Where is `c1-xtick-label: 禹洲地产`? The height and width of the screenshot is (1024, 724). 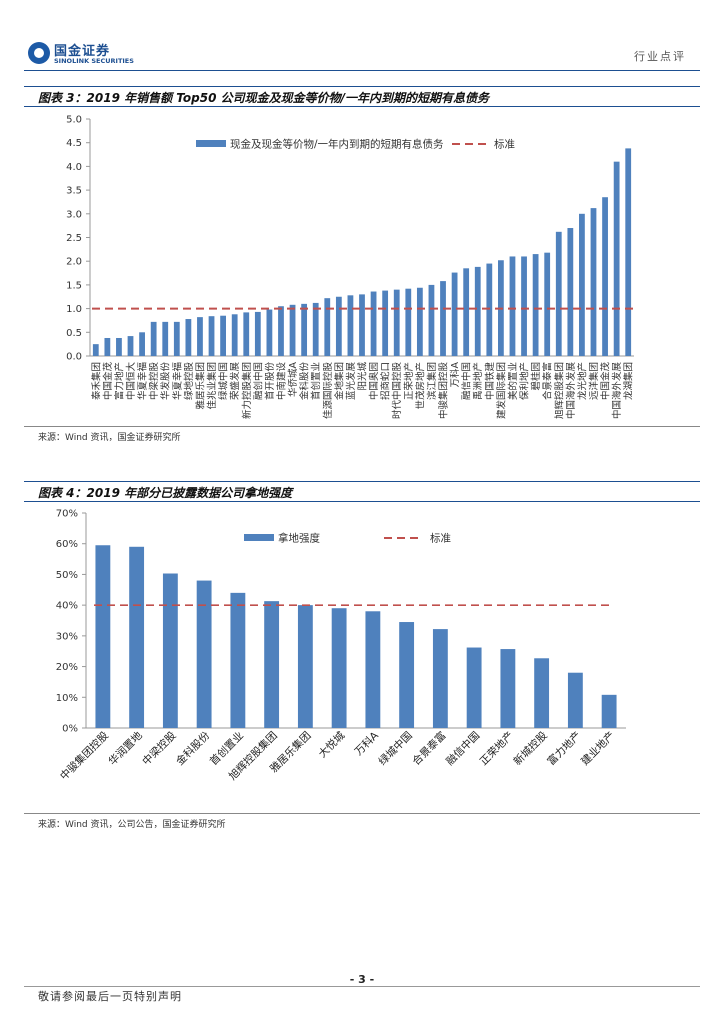
c1-xtick-label: 禹洲地产 is located at coordinates (478, 381).